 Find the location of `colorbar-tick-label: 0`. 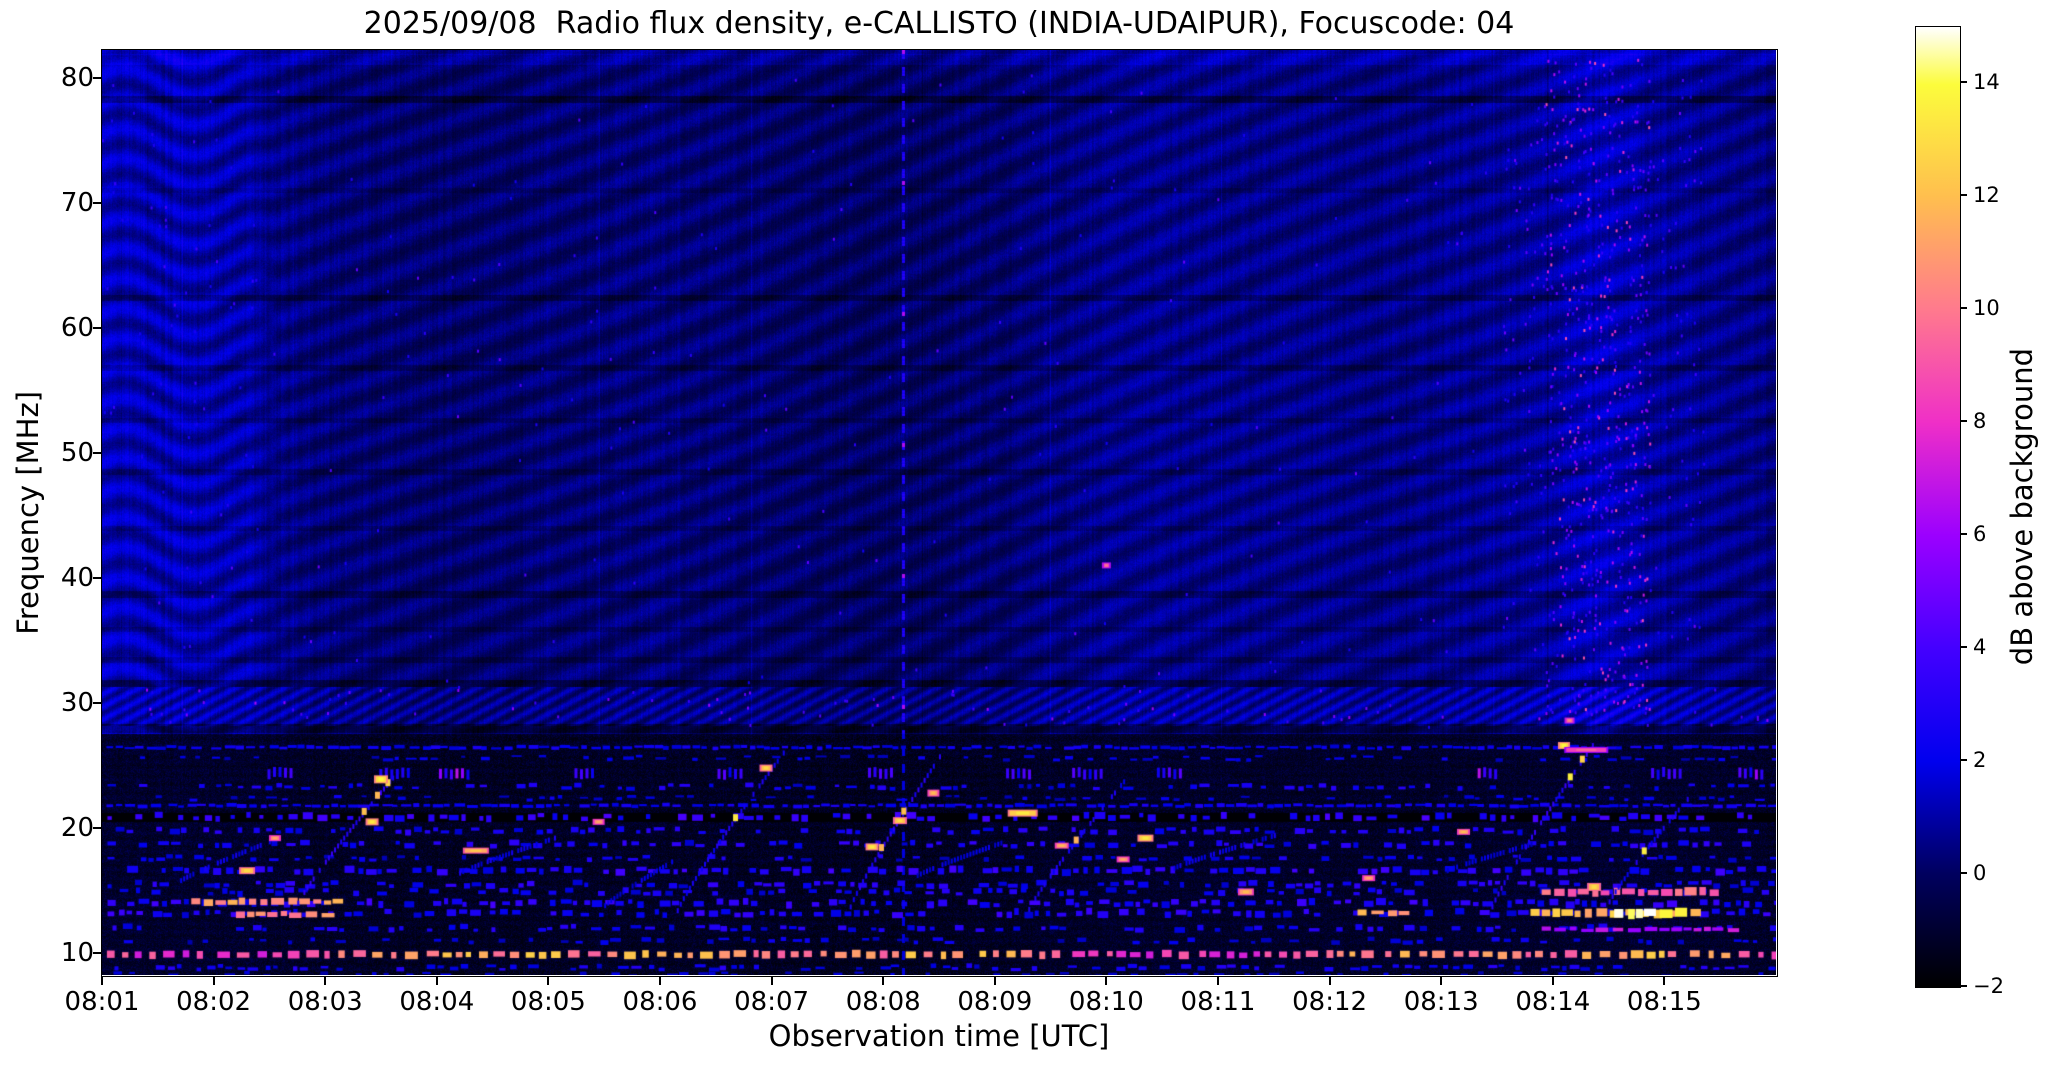

colorbar-tick-label: 0 is located at coordinates (1980, 873).